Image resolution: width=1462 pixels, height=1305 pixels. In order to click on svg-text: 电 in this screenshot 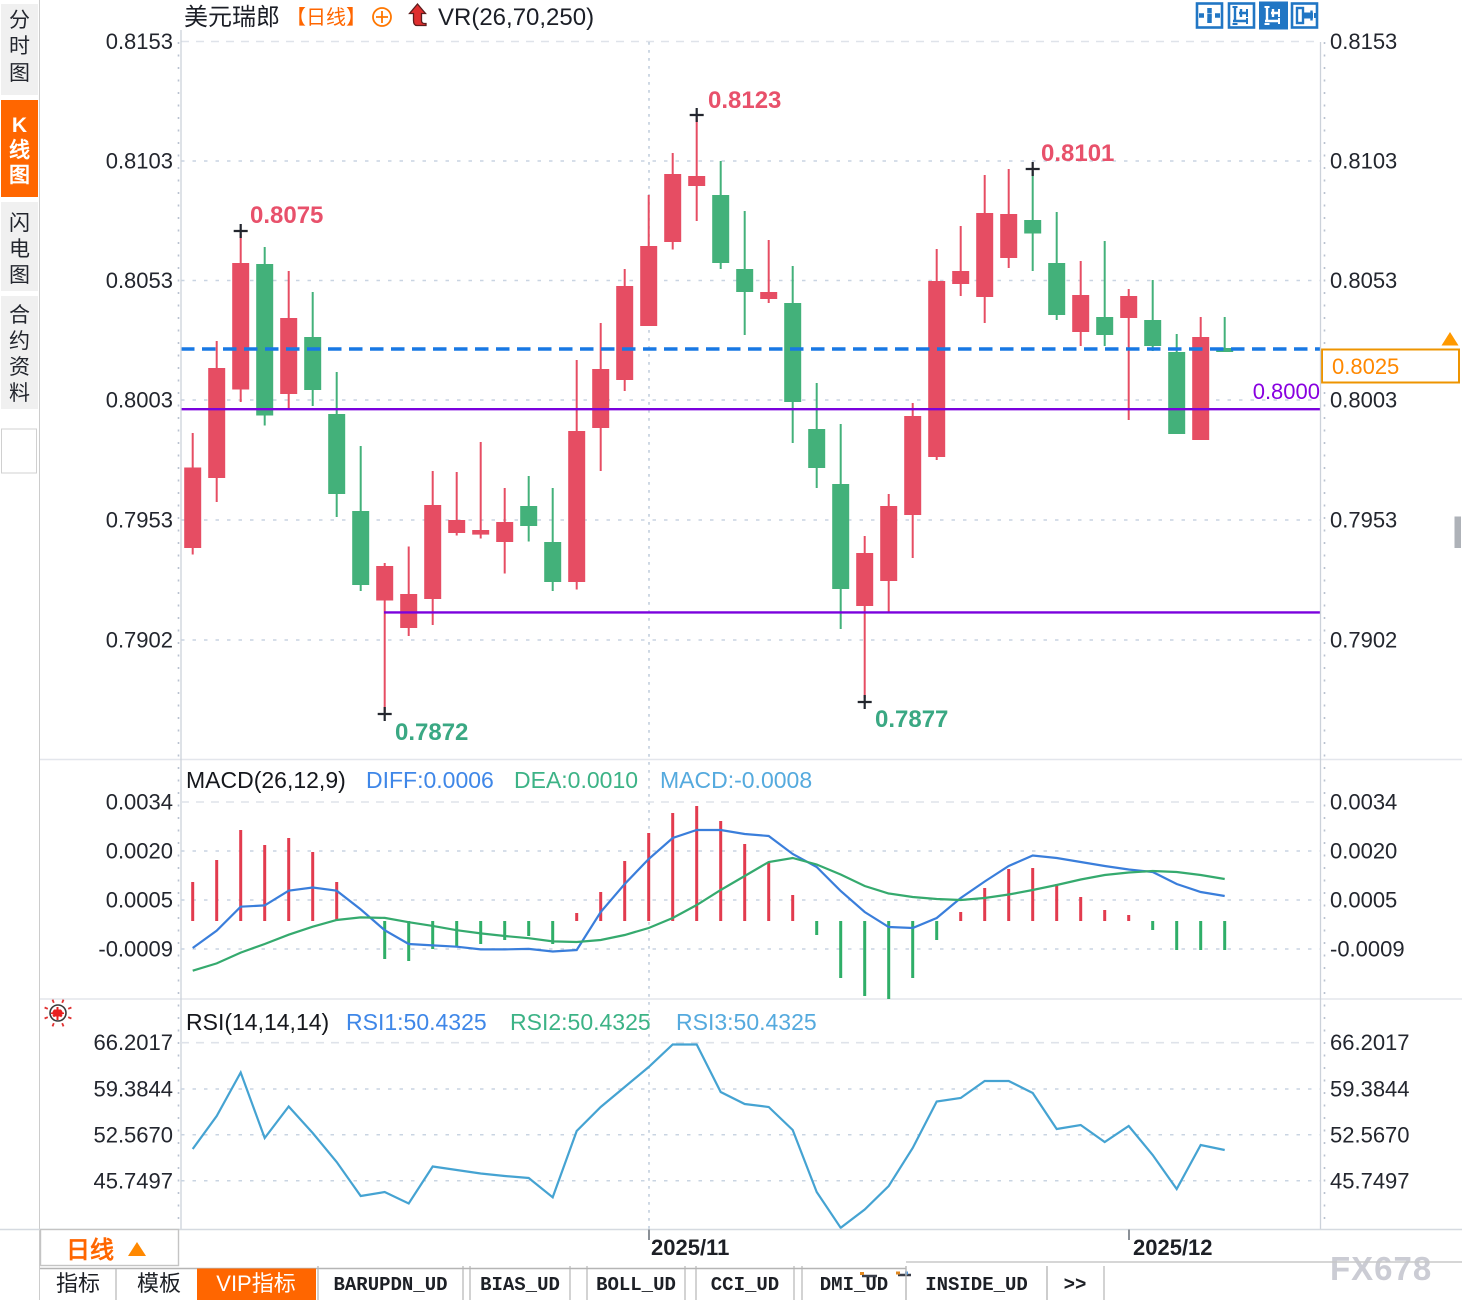, I will do `click(19, 249)`.